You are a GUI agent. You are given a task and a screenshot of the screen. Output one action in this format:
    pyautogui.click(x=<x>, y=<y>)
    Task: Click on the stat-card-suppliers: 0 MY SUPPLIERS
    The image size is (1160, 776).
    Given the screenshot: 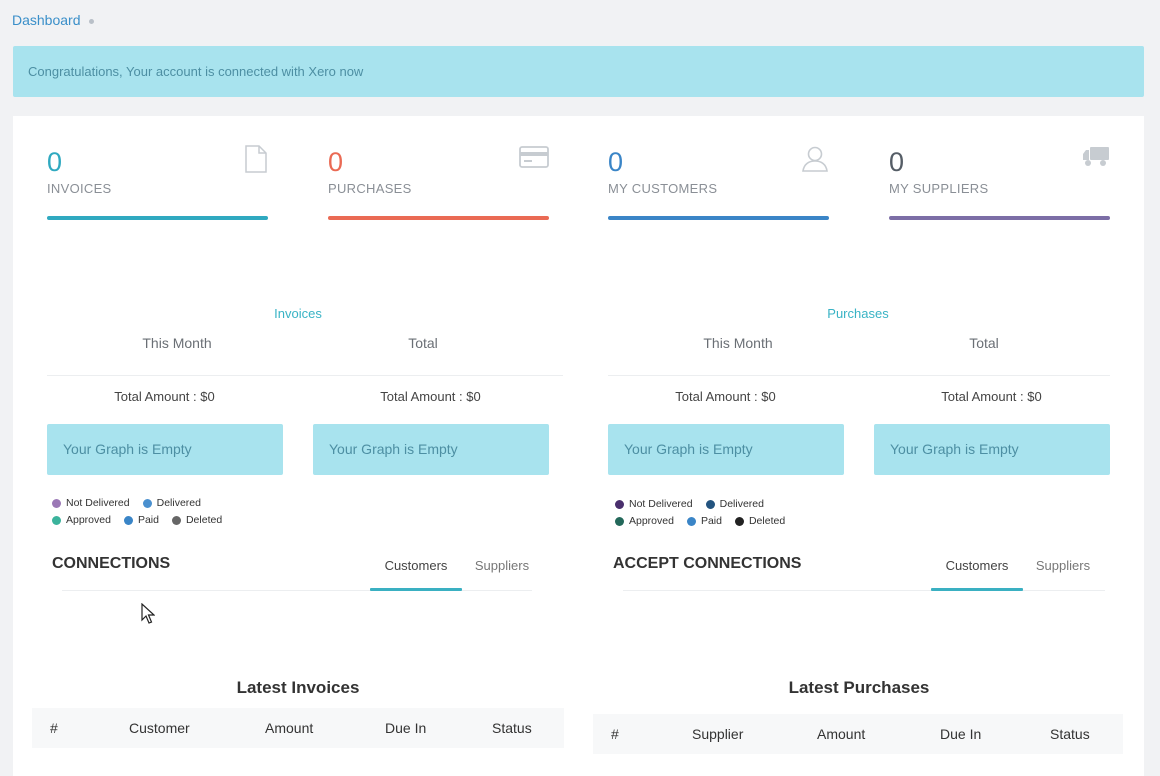 What is the action you would take?
    pyautogui.click(x=999, y=185)
    